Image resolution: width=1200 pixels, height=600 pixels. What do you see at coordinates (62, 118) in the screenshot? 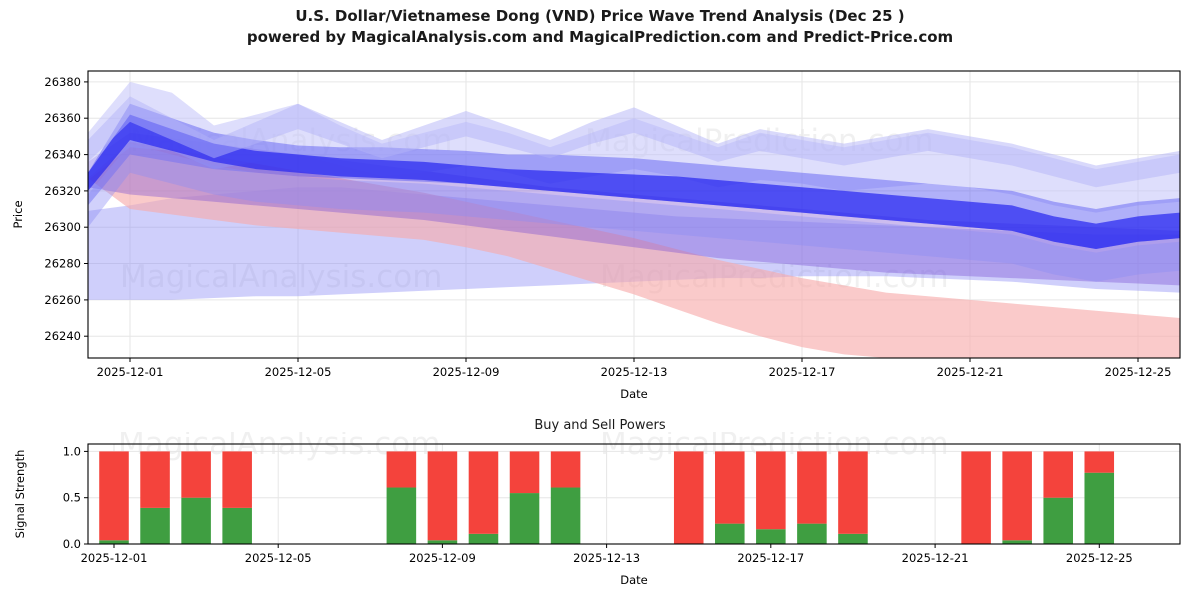
I see `y-tick-label: 26360` at bounding box center [62, 118].